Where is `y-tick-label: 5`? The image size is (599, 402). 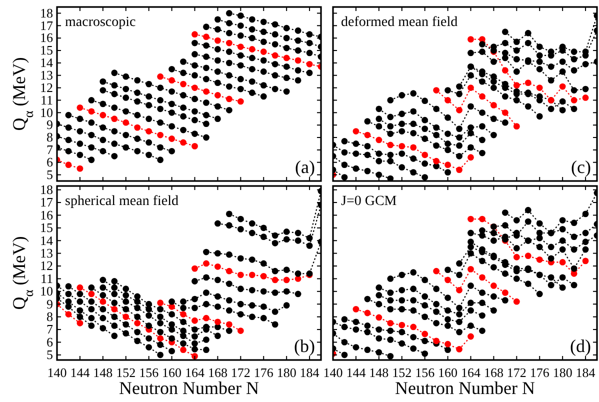 y-tick-label: 5 is located at coordinates (49, 354).